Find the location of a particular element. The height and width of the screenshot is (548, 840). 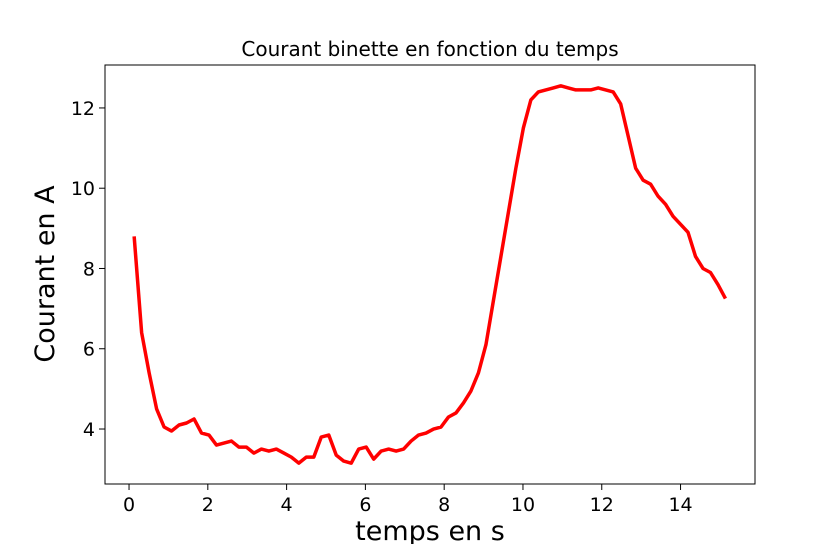

x-tick-label: 10 is located at coordinates (523, 505).